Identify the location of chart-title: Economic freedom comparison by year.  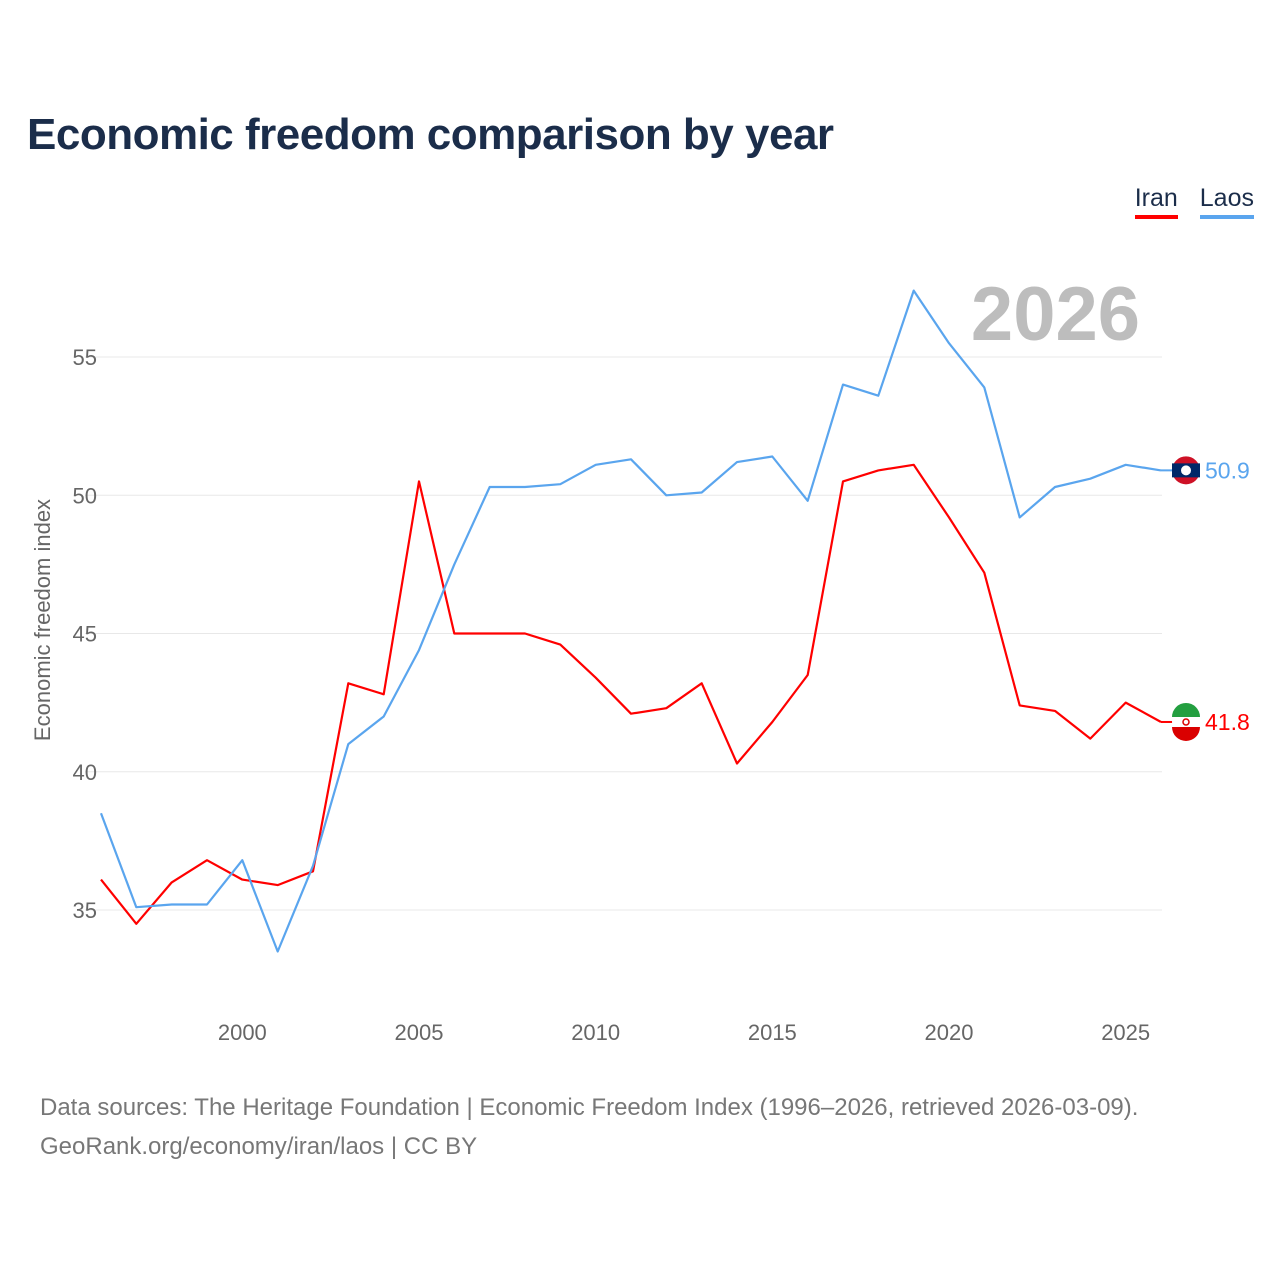
(430, 134).